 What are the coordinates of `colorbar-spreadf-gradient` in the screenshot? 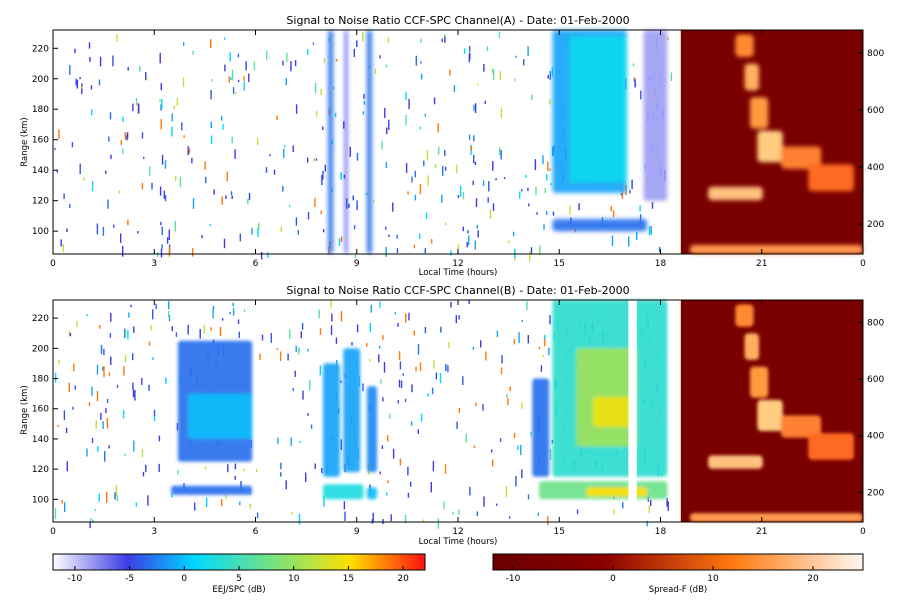 It's located at (678, 562).